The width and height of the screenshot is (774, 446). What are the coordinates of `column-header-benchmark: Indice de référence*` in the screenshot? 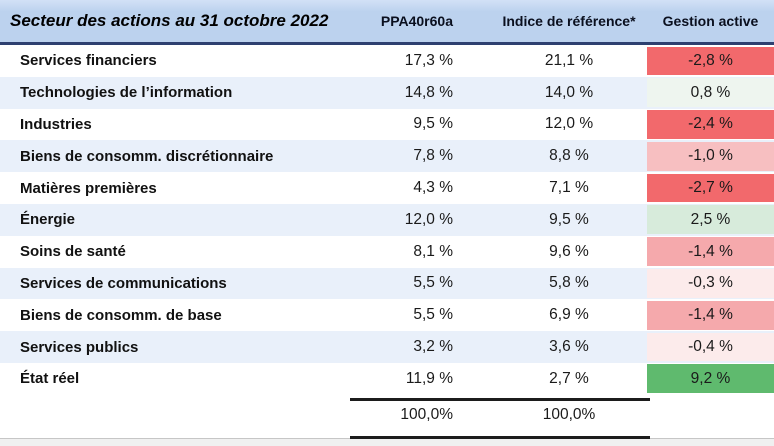 It's located at (569, 21).